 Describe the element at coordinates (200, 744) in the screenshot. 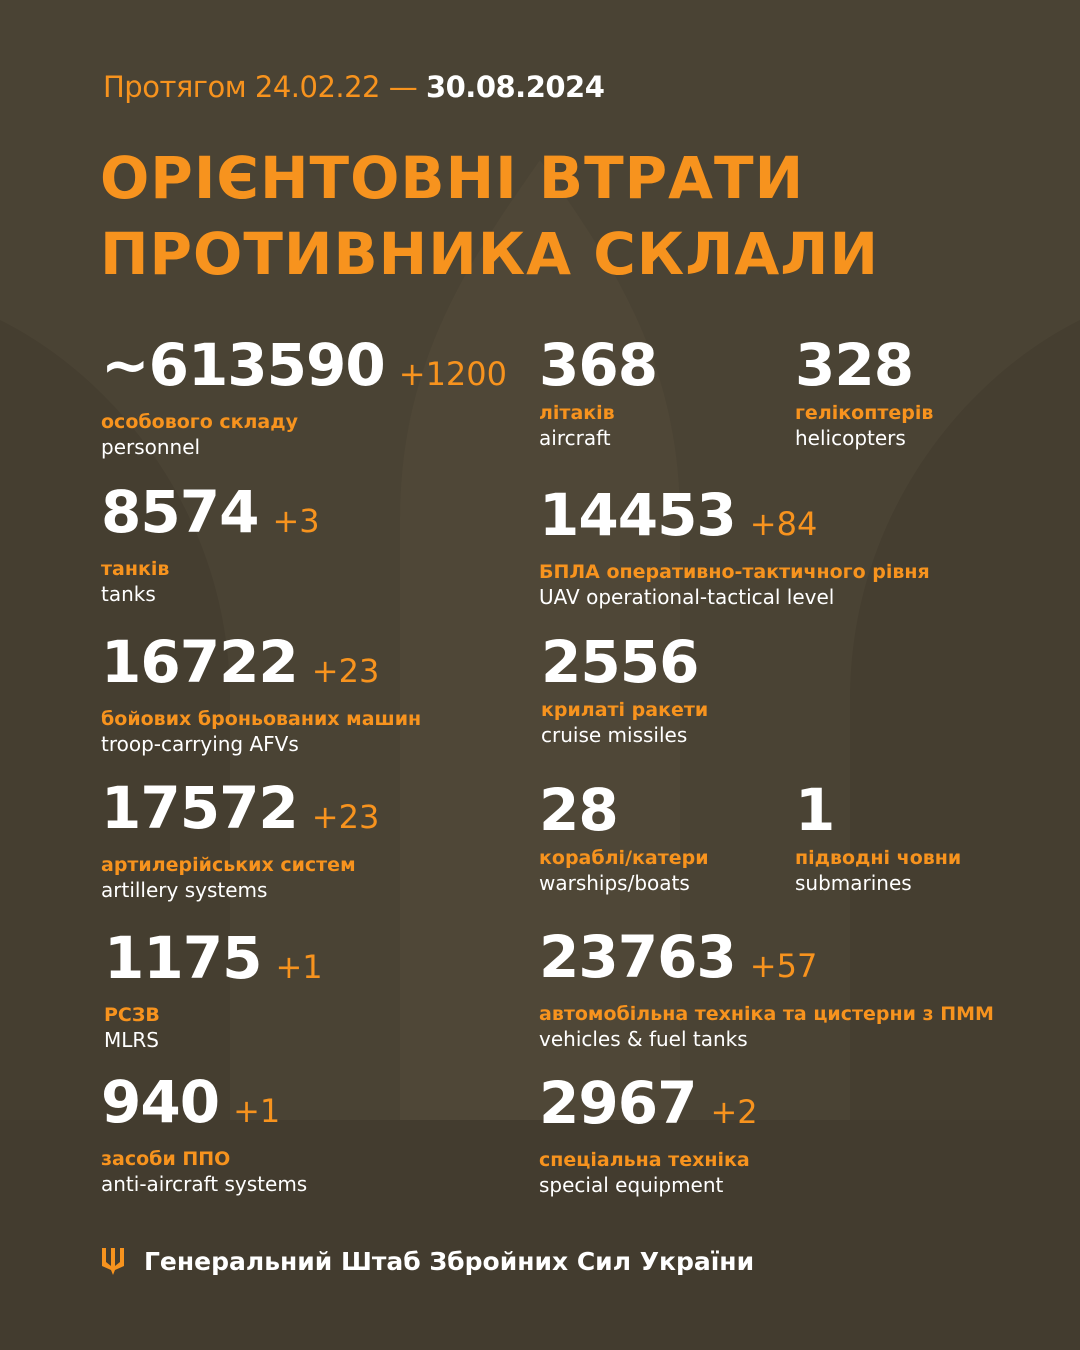

I see `label-en: troop-carrying AFVs` at that location.